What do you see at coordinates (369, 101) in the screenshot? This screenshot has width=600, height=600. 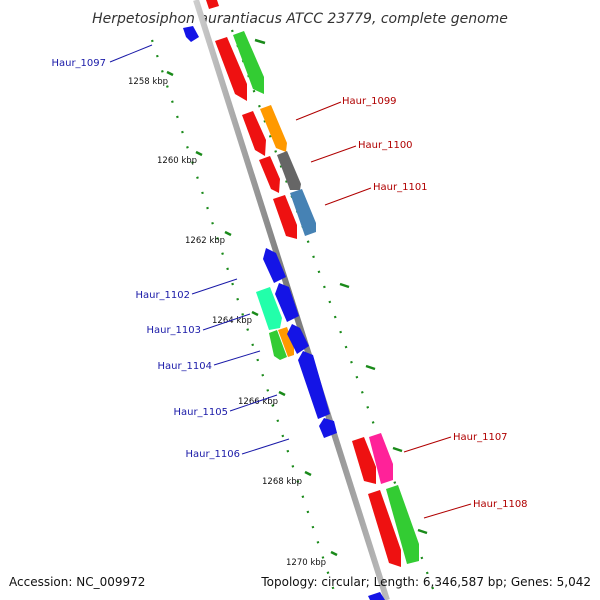 I see `gene-label-haur-1099: Haur_1099` at bounding box center [369, 101].